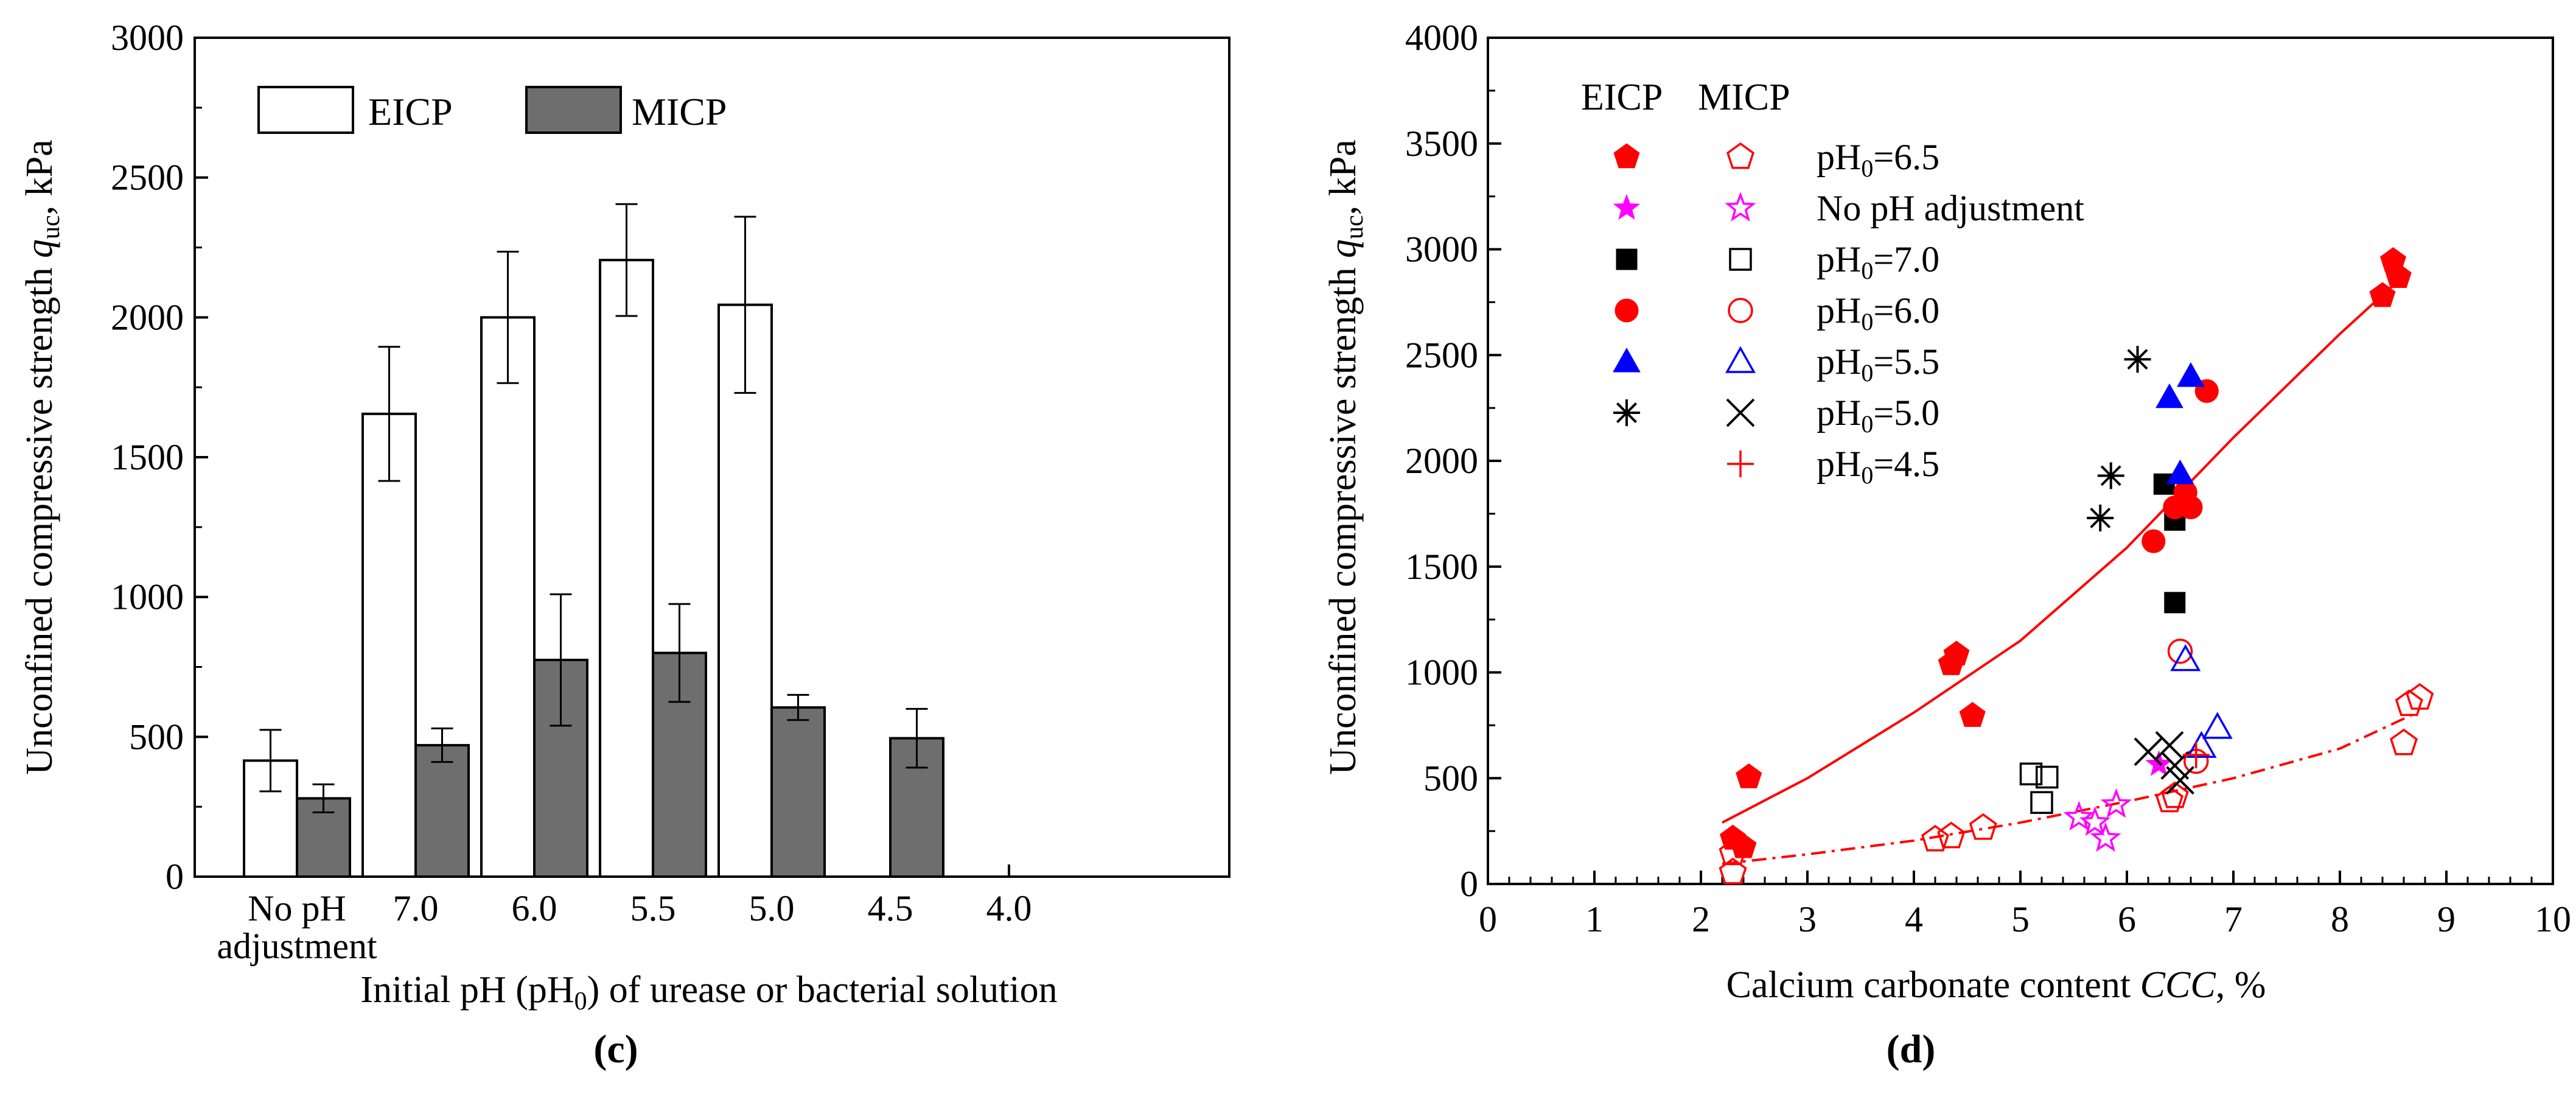  I want to click on d-legend-label: No pH adjustment, so click(1951, 208).